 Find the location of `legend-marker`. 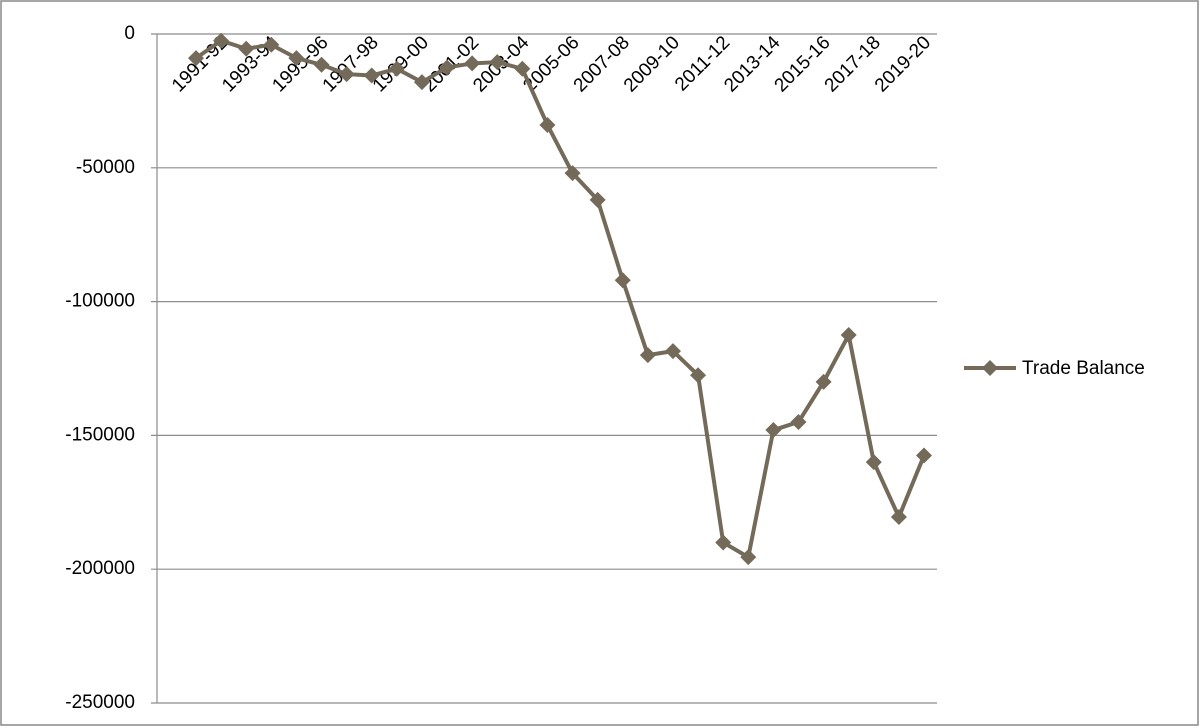

legend-marker is located at coordinates (990, 368).